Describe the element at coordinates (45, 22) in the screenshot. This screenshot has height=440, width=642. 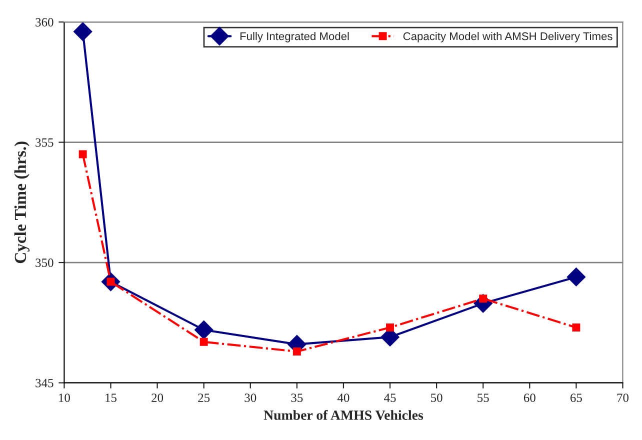
I see `y-tick-label: 360` at that location.